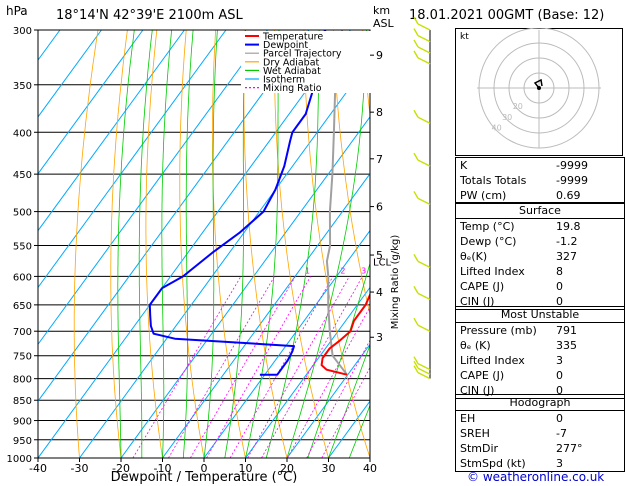  What do you see at coordinates (477, 390) in the screenshot?
I see `most-unstable-label: CIN (J)` at bounding box center [477, 390].